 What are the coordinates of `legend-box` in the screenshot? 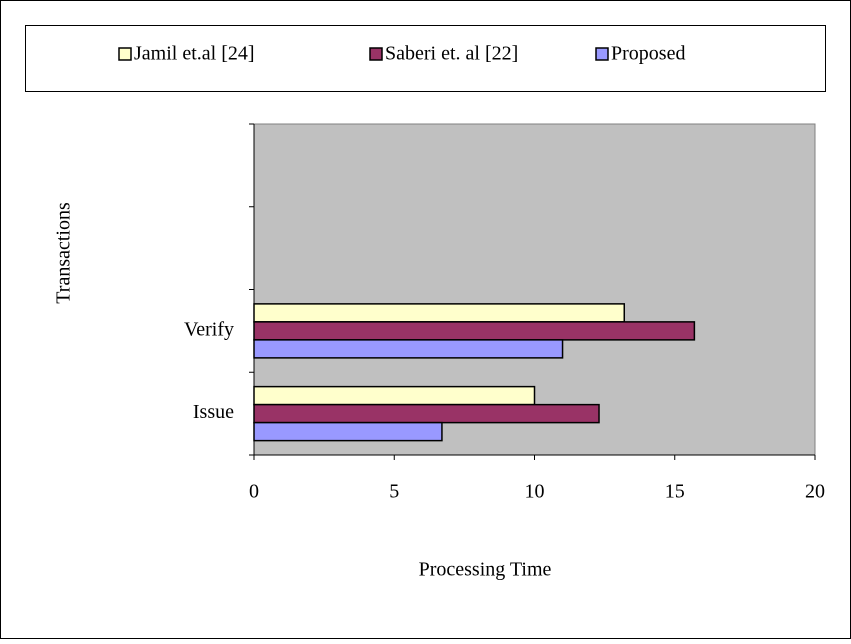 It's located at (425, 58).